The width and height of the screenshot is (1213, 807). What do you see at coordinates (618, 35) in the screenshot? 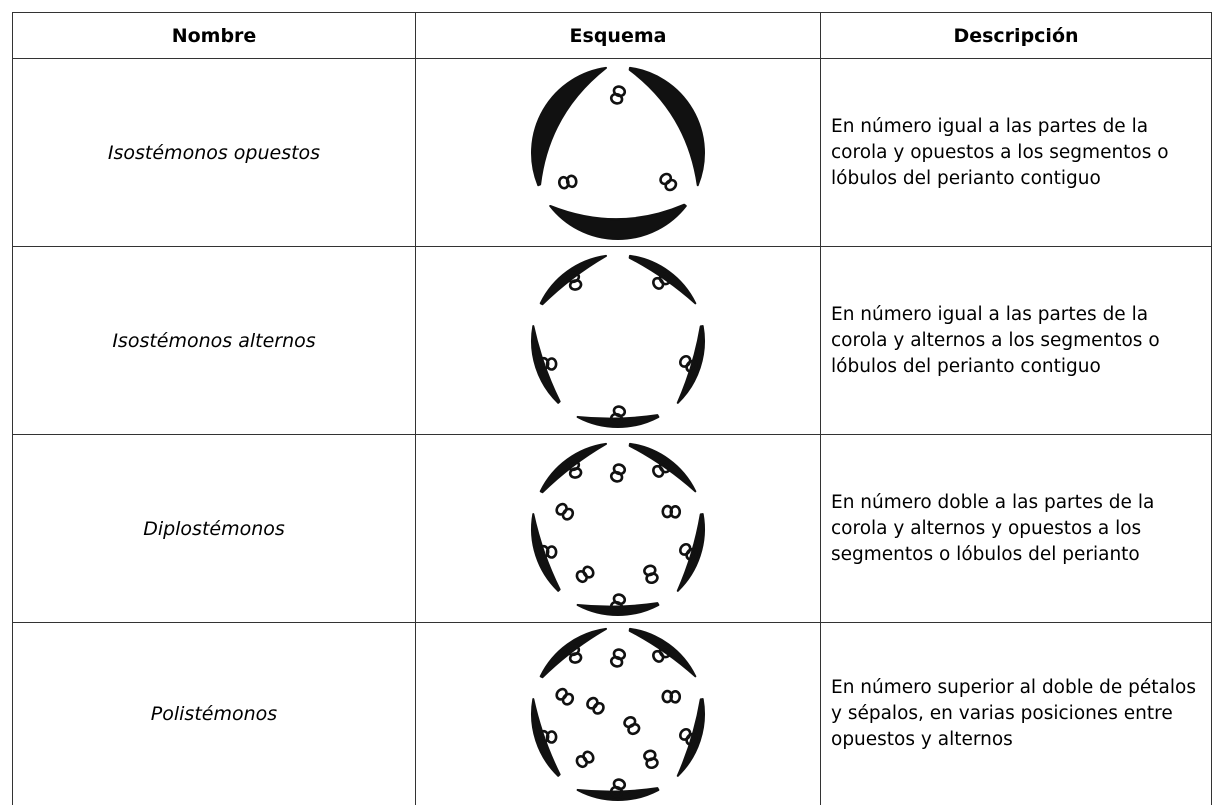
I see `header-cell: Esquema` at bounding box center [618, 35].